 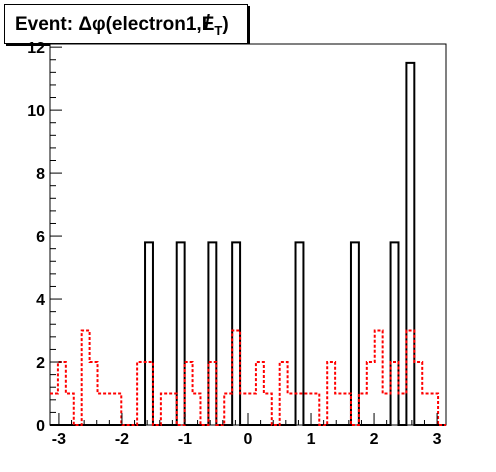 I want to click on y-tick-label: 12, so click(x=36, y=48).